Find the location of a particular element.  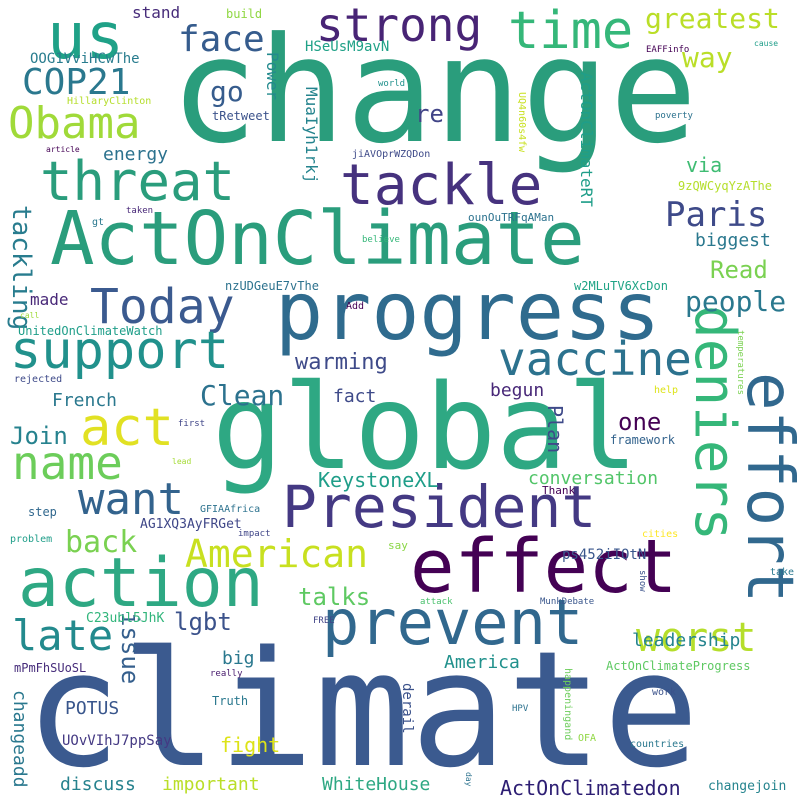

word-fact: fact is located at coordinates (355, 396).